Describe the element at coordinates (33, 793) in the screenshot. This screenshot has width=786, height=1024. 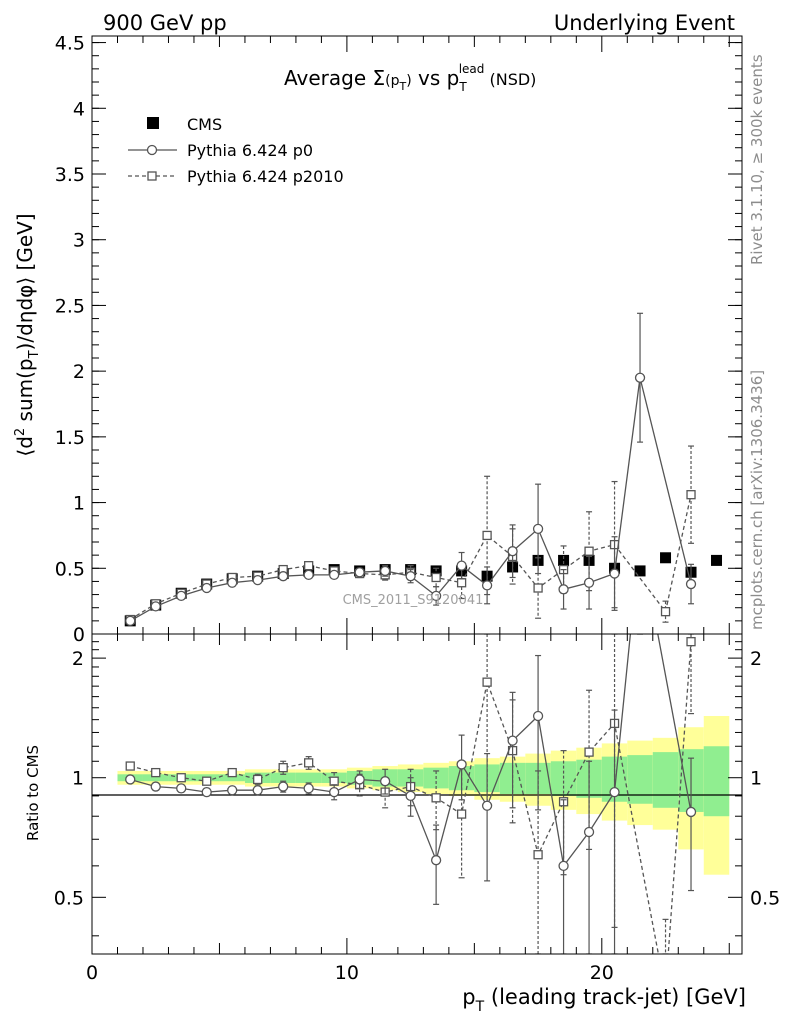
I see `ratio-y-axis-label: Ratio to CMS` at that location.